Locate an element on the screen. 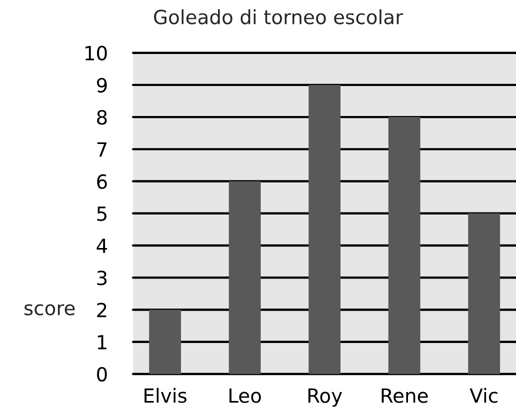 This screenshot has height=416, width=516. x-tick-label: Leo is located at coordinates (245, 395).